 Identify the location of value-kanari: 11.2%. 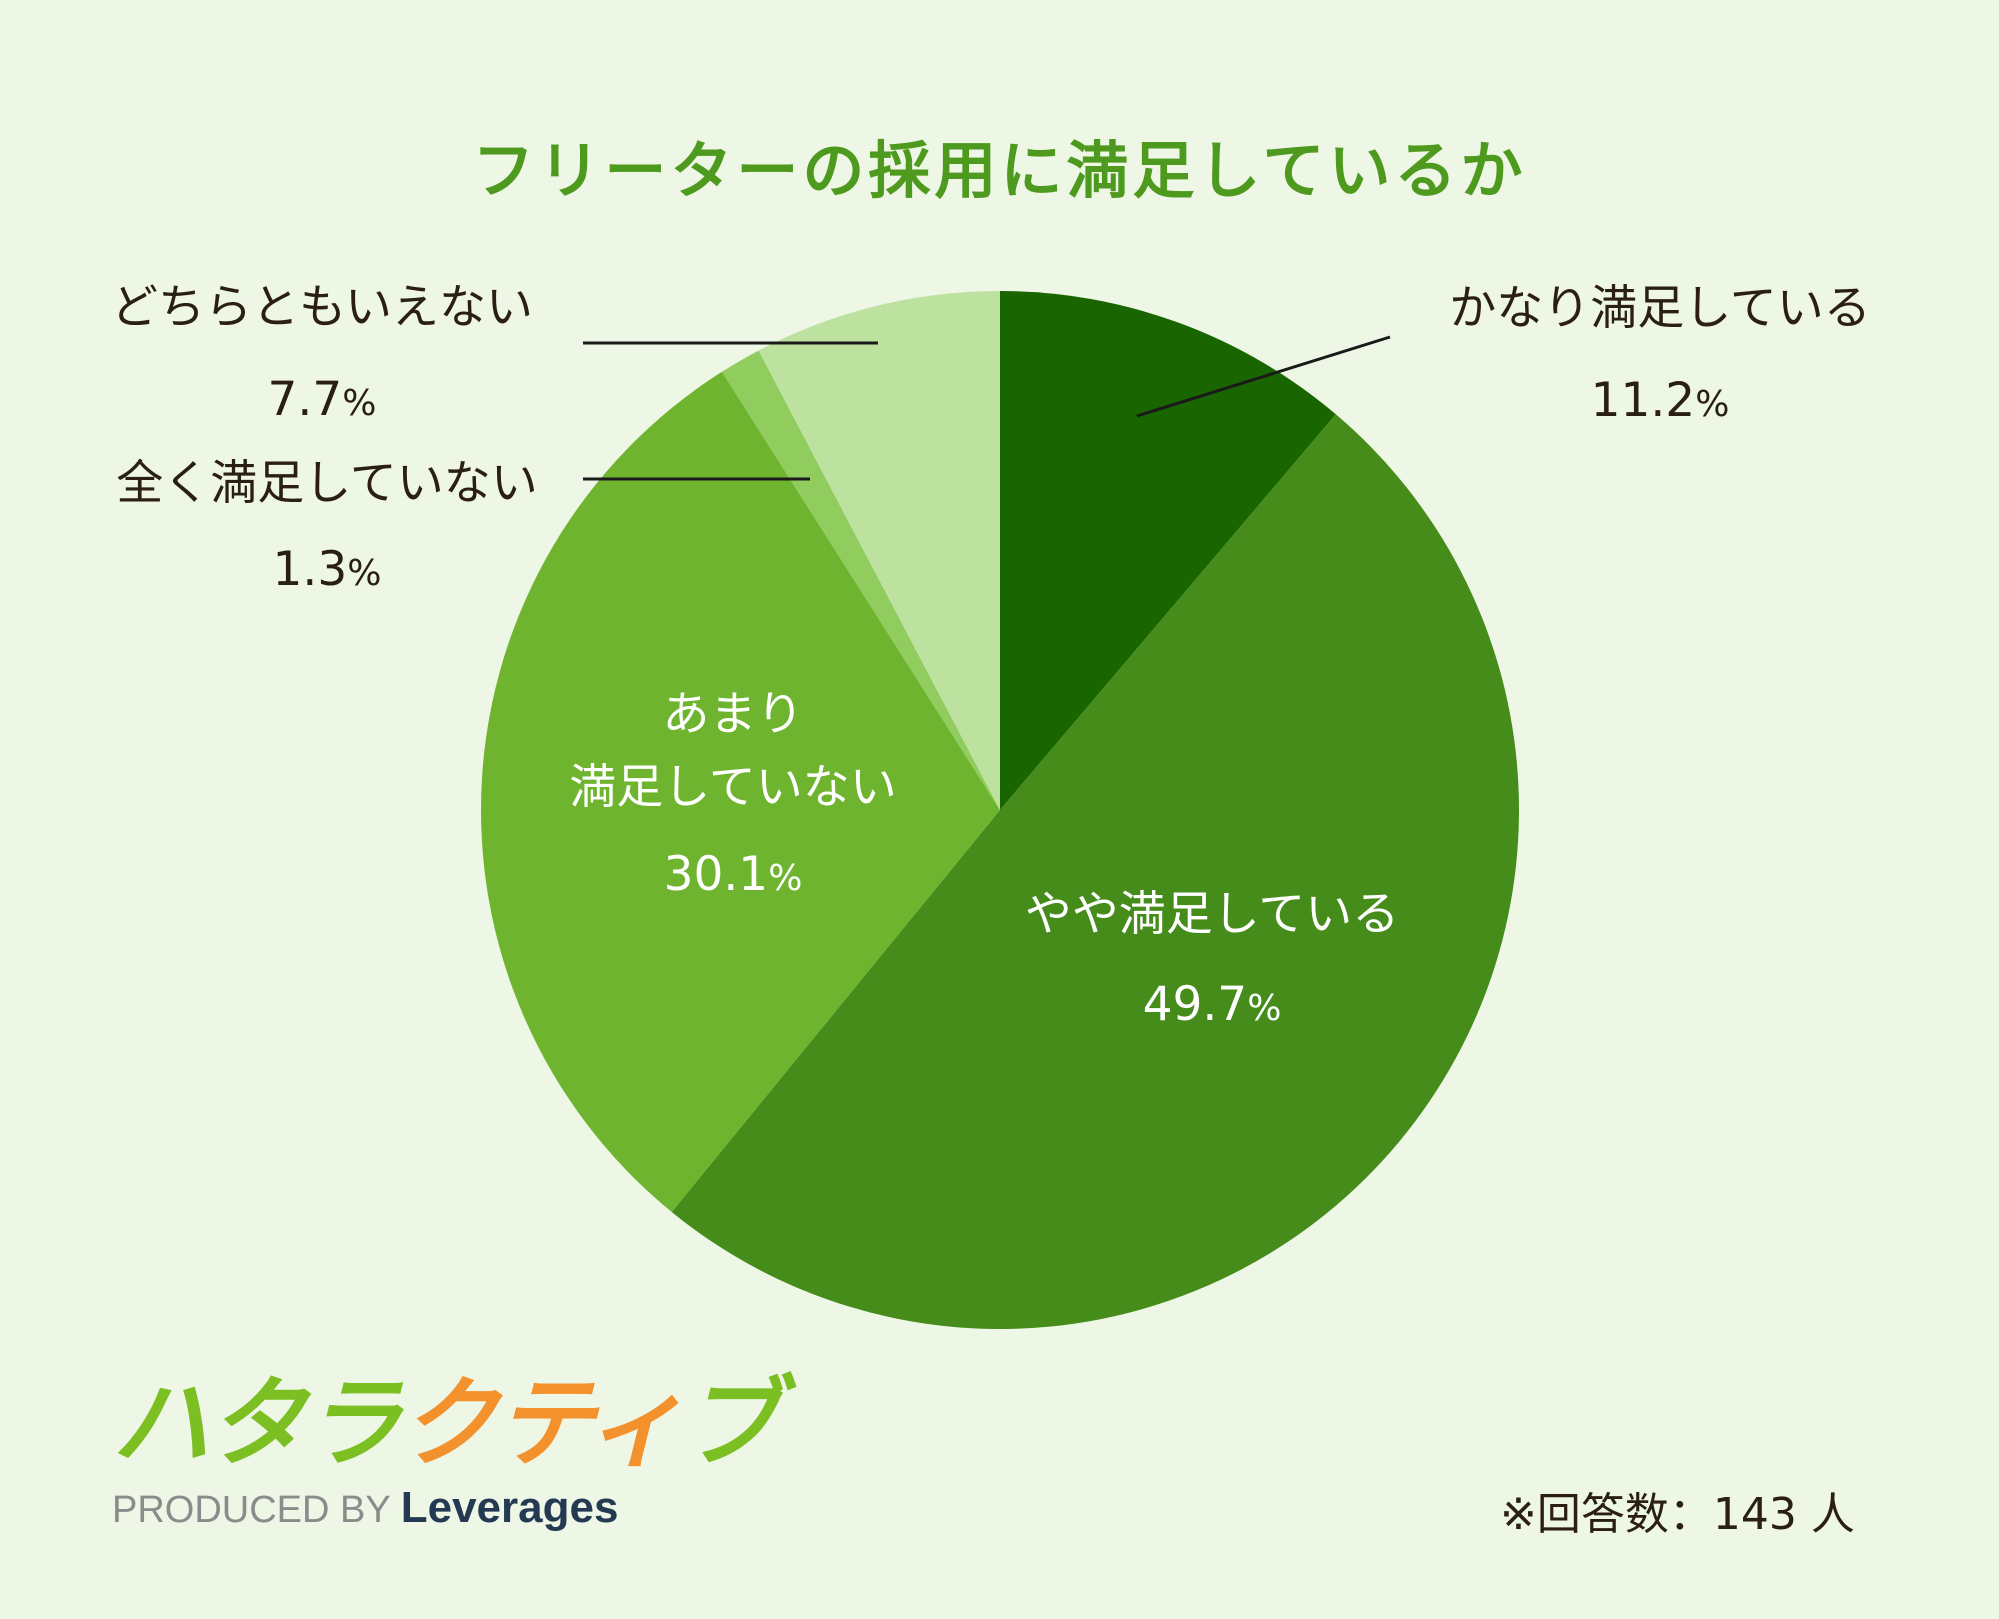
(1660, 400).